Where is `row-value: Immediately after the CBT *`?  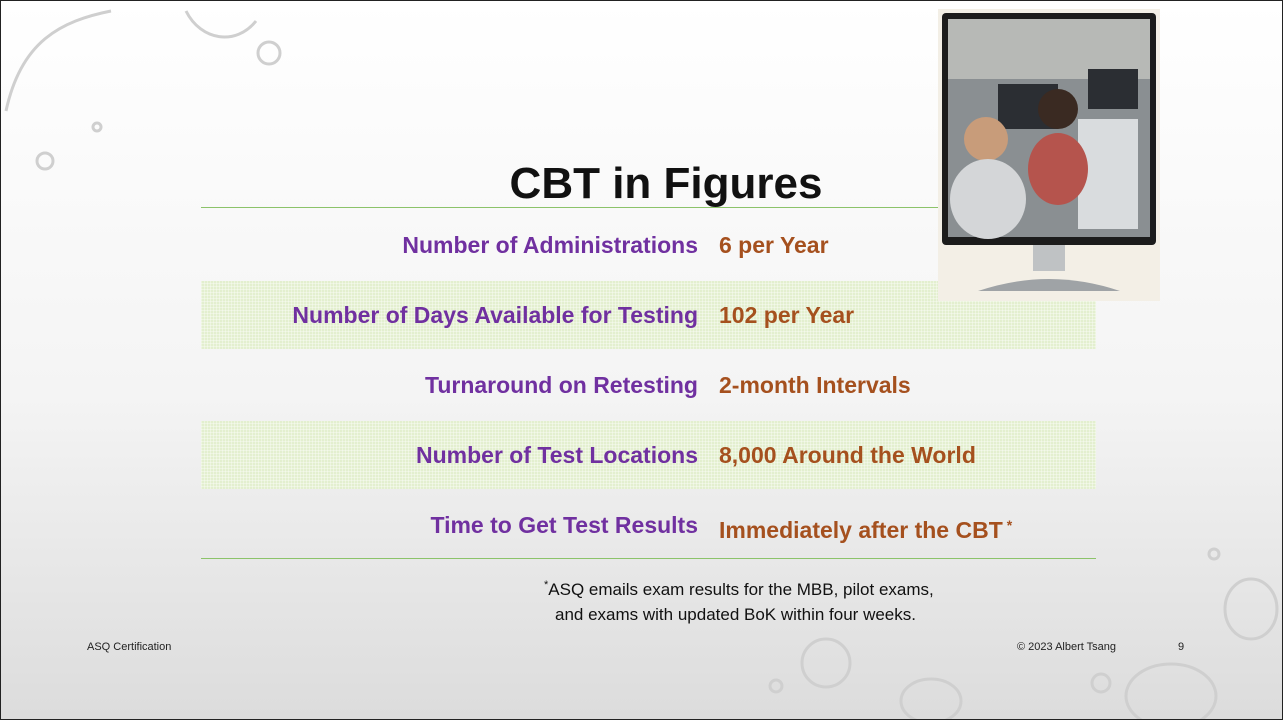
row-value: Immediately after the CBT * is located at coordinates (865, 527).